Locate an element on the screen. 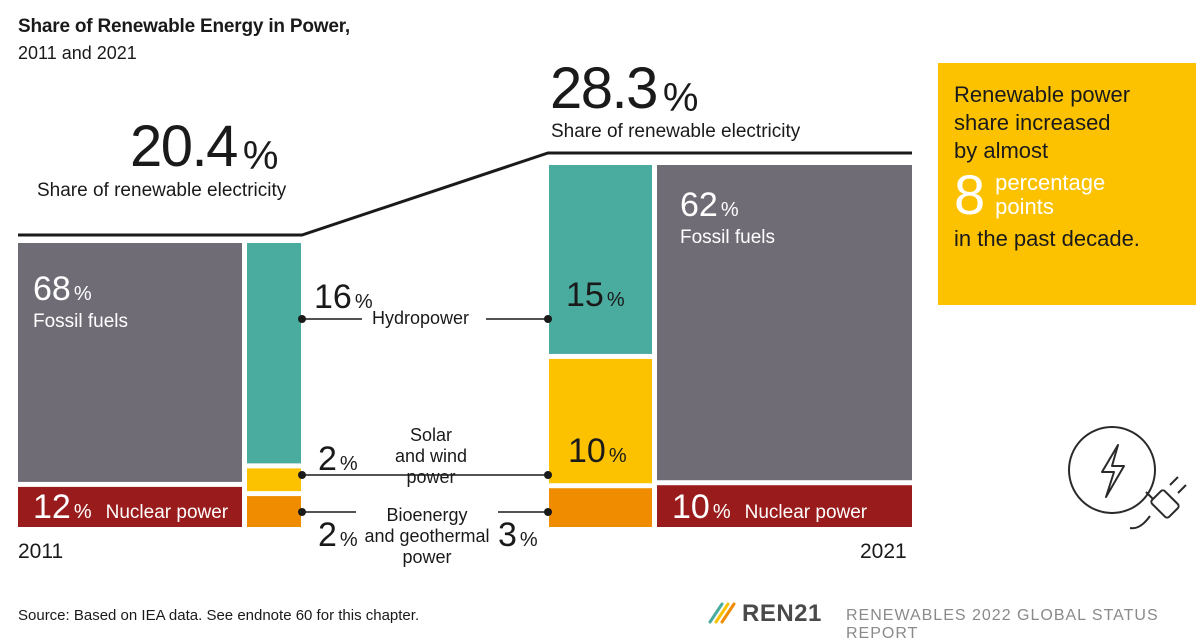 The width and height of the screenshot is (1200, 643). callout-unit-1: percentage is located at coordinates (1050, 182).